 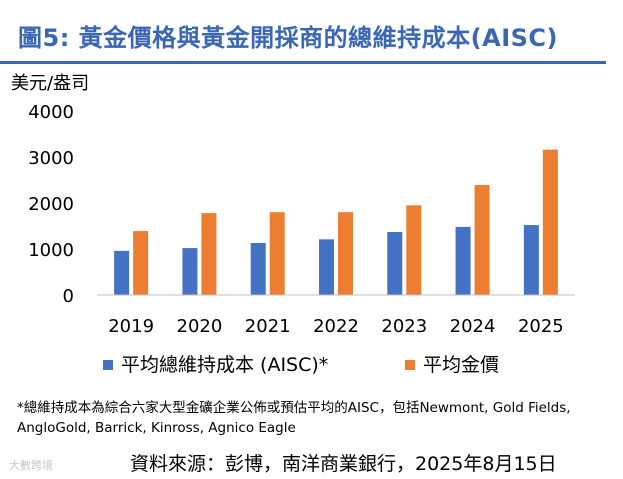 What do you see at coordinates (288, 38) in the screenshot?
I see `chart-title: 圖5: 黃金價格與黃金開採商的總維持成本(AISC)` at bounding box center [288, 38].